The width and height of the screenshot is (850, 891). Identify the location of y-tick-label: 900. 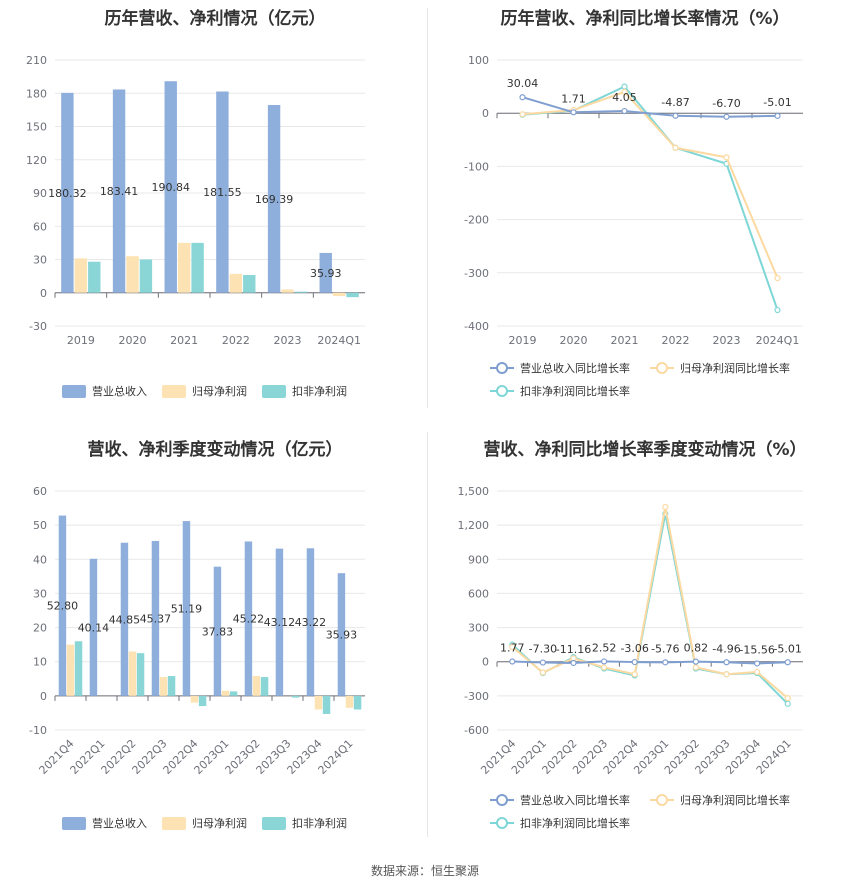
(478, 559).